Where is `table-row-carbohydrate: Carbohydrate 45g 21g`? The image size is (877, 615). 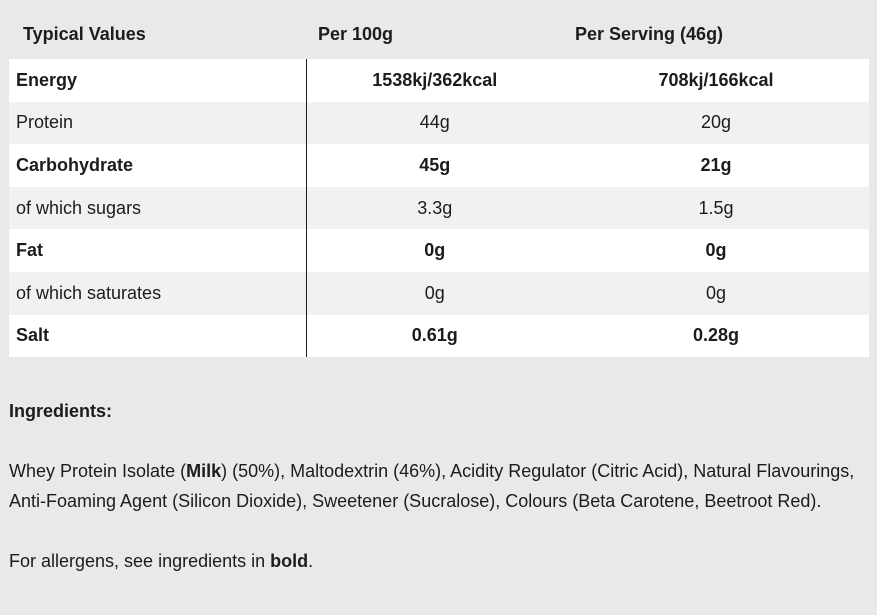
table-row-carbohydrate: Carbohydrate 45g 21g is located at coordinates (439, 165).